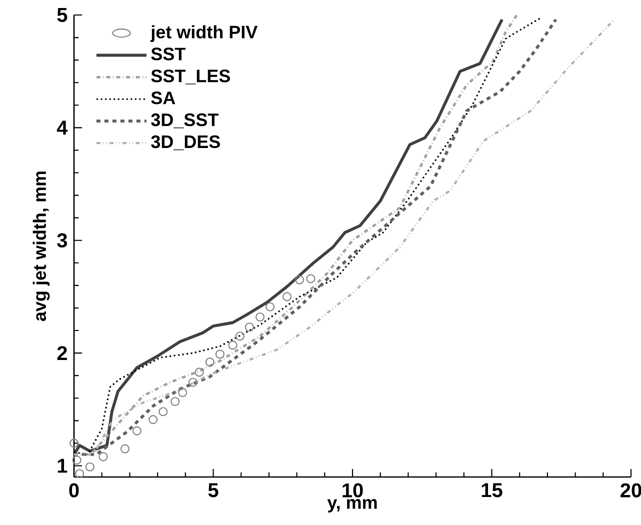 The width and height of the screenshot is (641, 525). What do you see at coordinates (62, 353) in the screenshot?
I see `y-tick-label: 2` at bounding box center [62, 353].